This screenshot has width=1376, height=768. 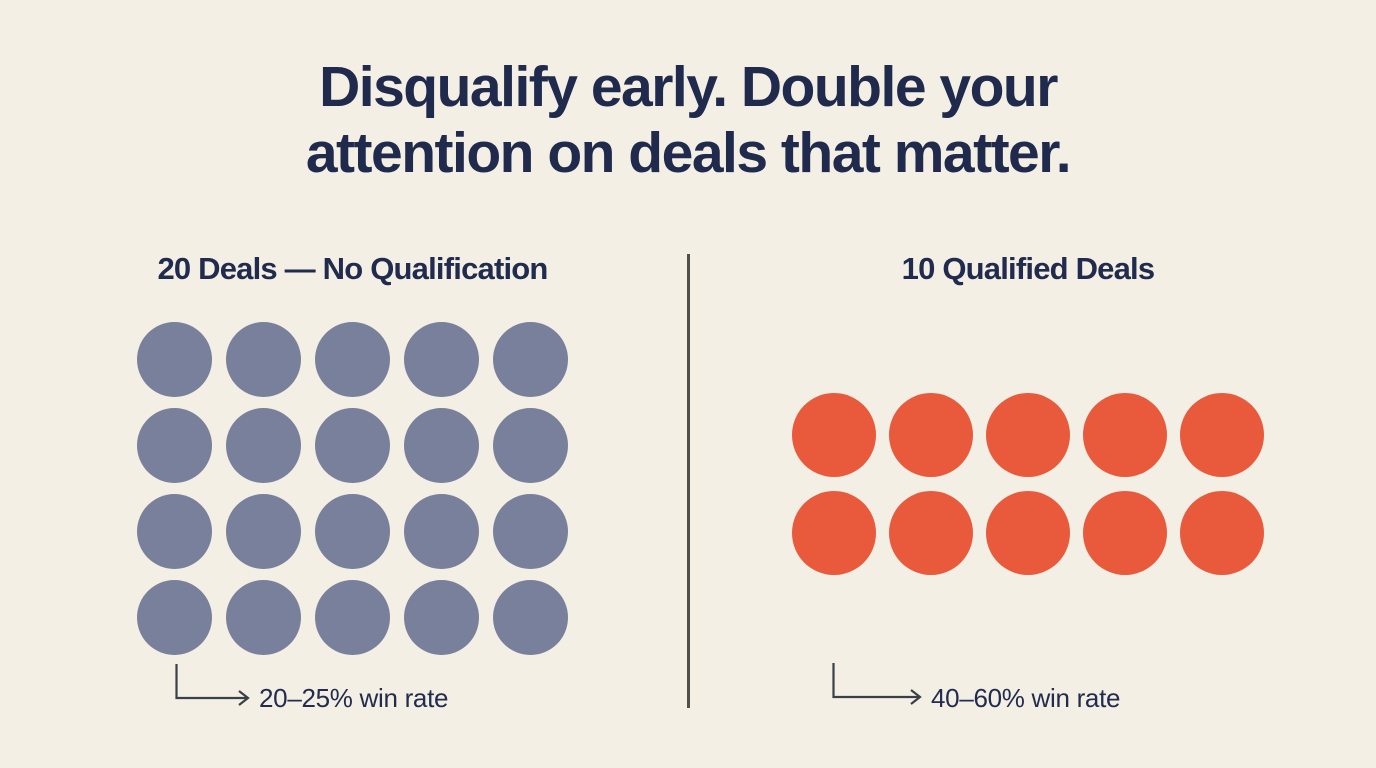 What do you see at coordinates (1028, 268) in the screenshot?
I see `qualified-panel-header: 10 Qualified Deals` at bounding box center [1028, 268].